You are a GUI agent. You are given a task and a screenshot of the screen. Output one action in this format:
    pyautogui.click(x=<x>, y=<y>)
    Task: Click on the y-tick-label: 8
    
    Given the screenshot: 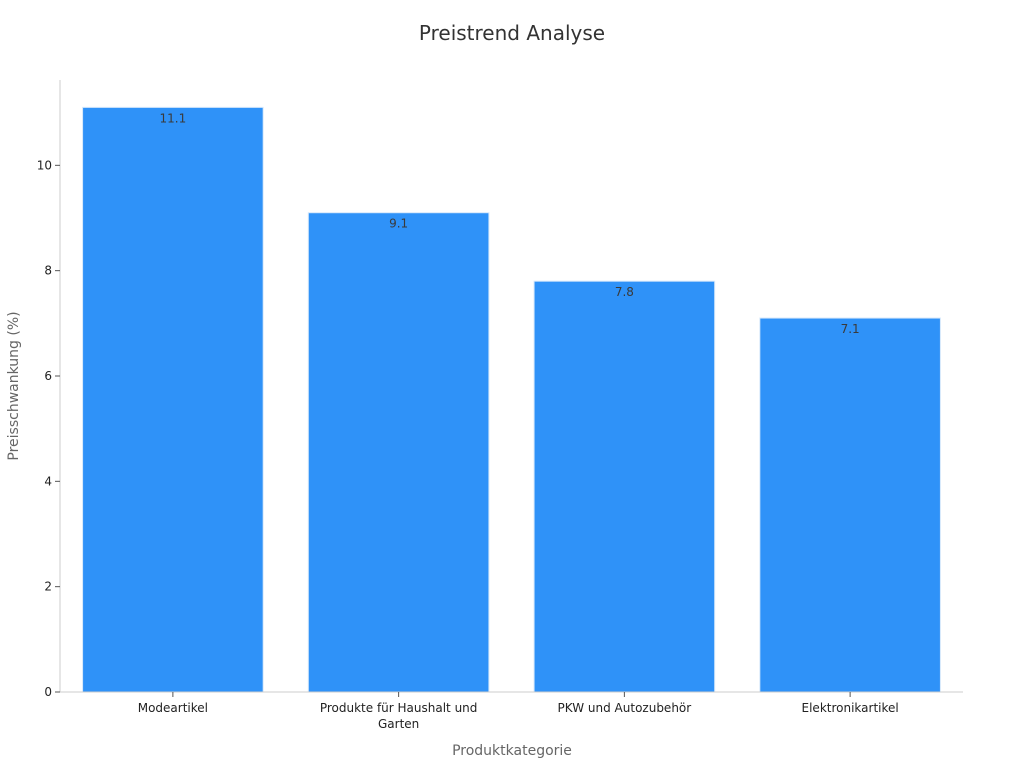 What is the action you would take?
    pyautogui.click(x=48, y=271)
    